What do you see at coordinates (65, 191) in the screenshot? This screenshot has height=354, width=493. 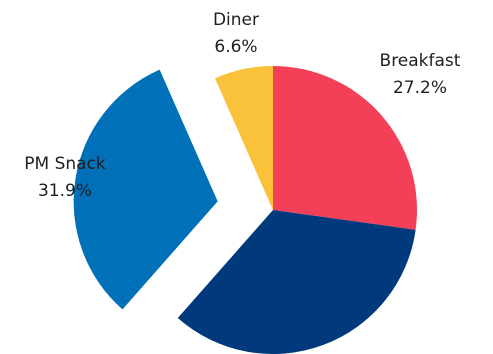 I see `slice-label-pm-snack-percent: 31.9%` at bounding box center [65, 191].